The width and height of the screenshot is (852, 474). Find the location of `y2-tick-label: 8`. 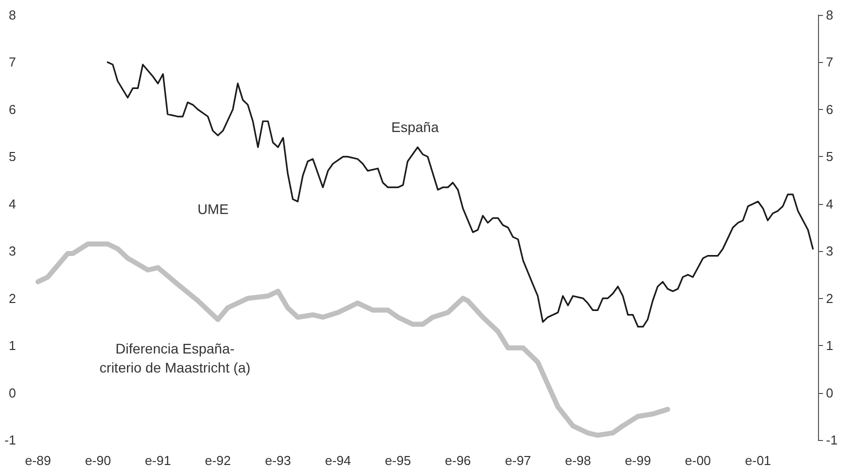

y2-tick-label: 8 is located at coordinates (830, 15).